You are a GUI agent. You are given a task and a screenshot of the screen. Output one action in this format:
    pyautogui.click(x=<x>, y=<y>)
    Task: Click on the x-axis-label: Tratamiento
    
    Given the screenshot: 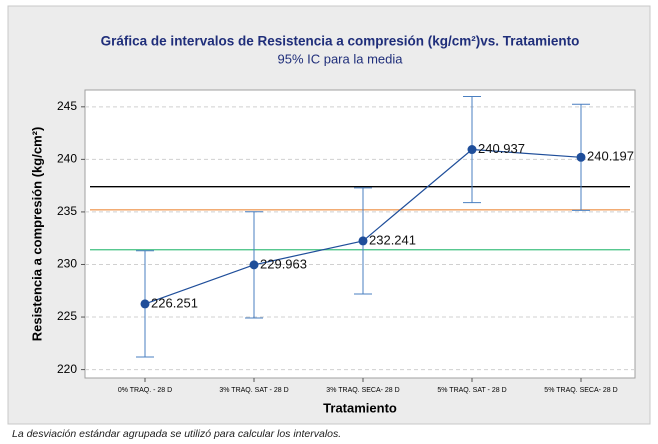 What is the action you would take?
    pyautogui.click(x=360, y=407)
    